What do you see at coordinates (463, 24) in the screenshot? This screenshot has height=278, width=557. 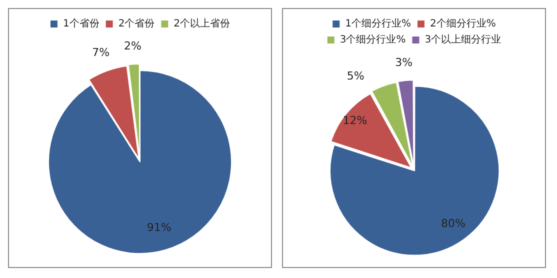 I see `legend-label: 2个细分行业%` at bounding box center [463, 24].